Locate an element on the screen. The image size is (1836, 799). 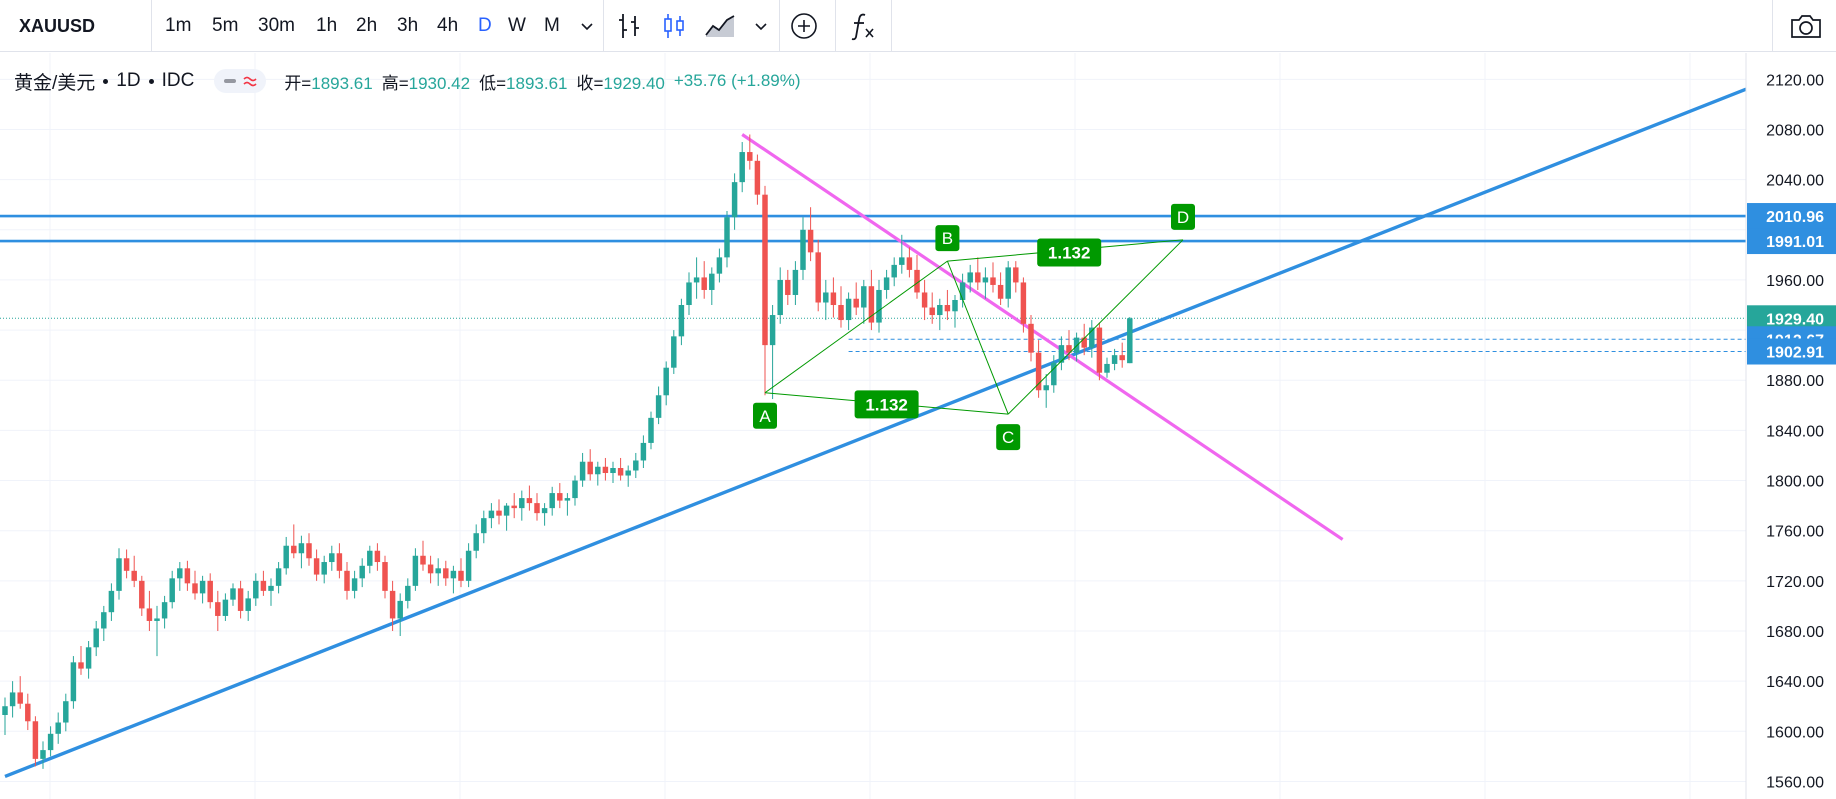
interval-m: M is located at coordinates (552, 25).